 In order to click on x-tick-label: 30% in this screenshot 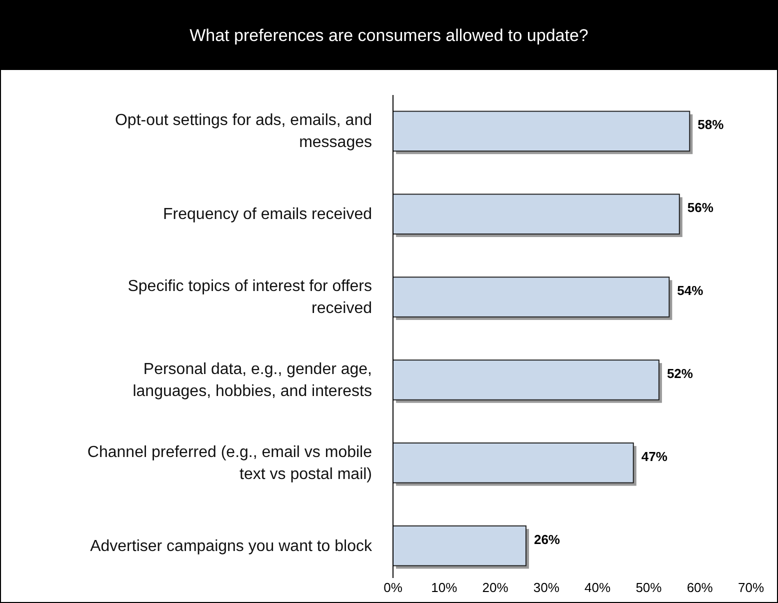, I will do `click(546, 587)`.